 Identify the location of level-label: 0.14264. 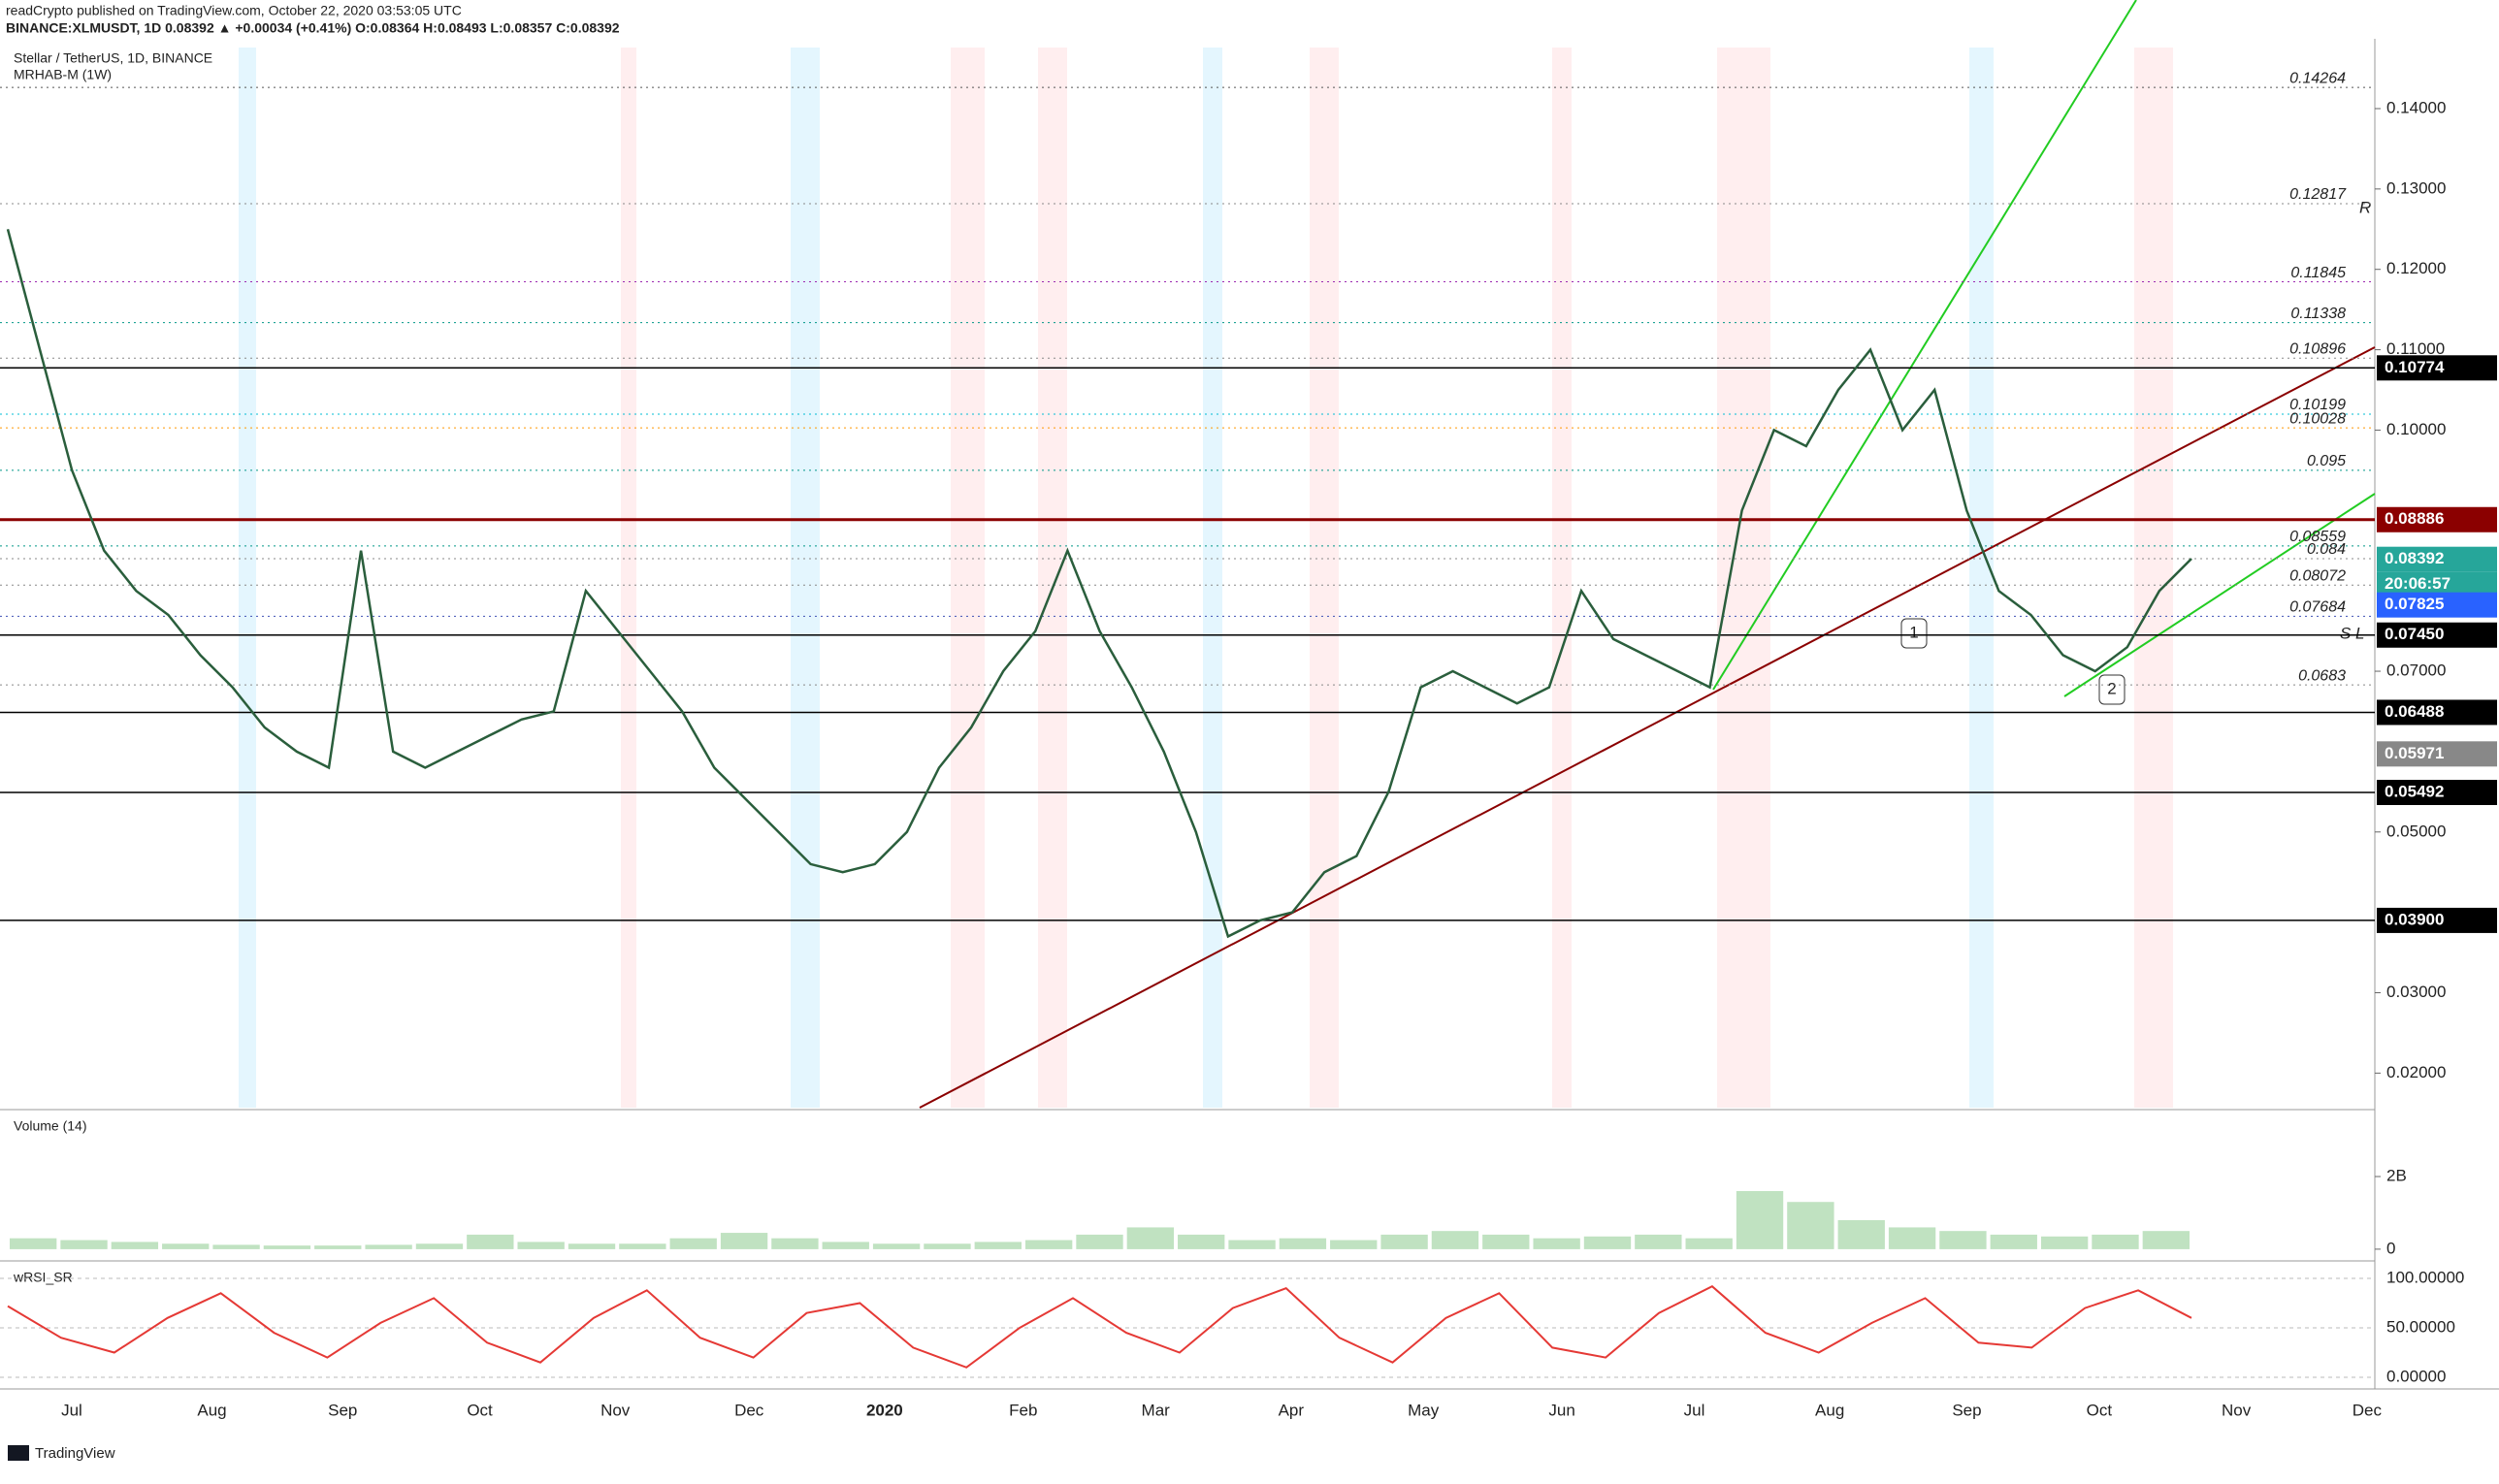
(2317, 78).